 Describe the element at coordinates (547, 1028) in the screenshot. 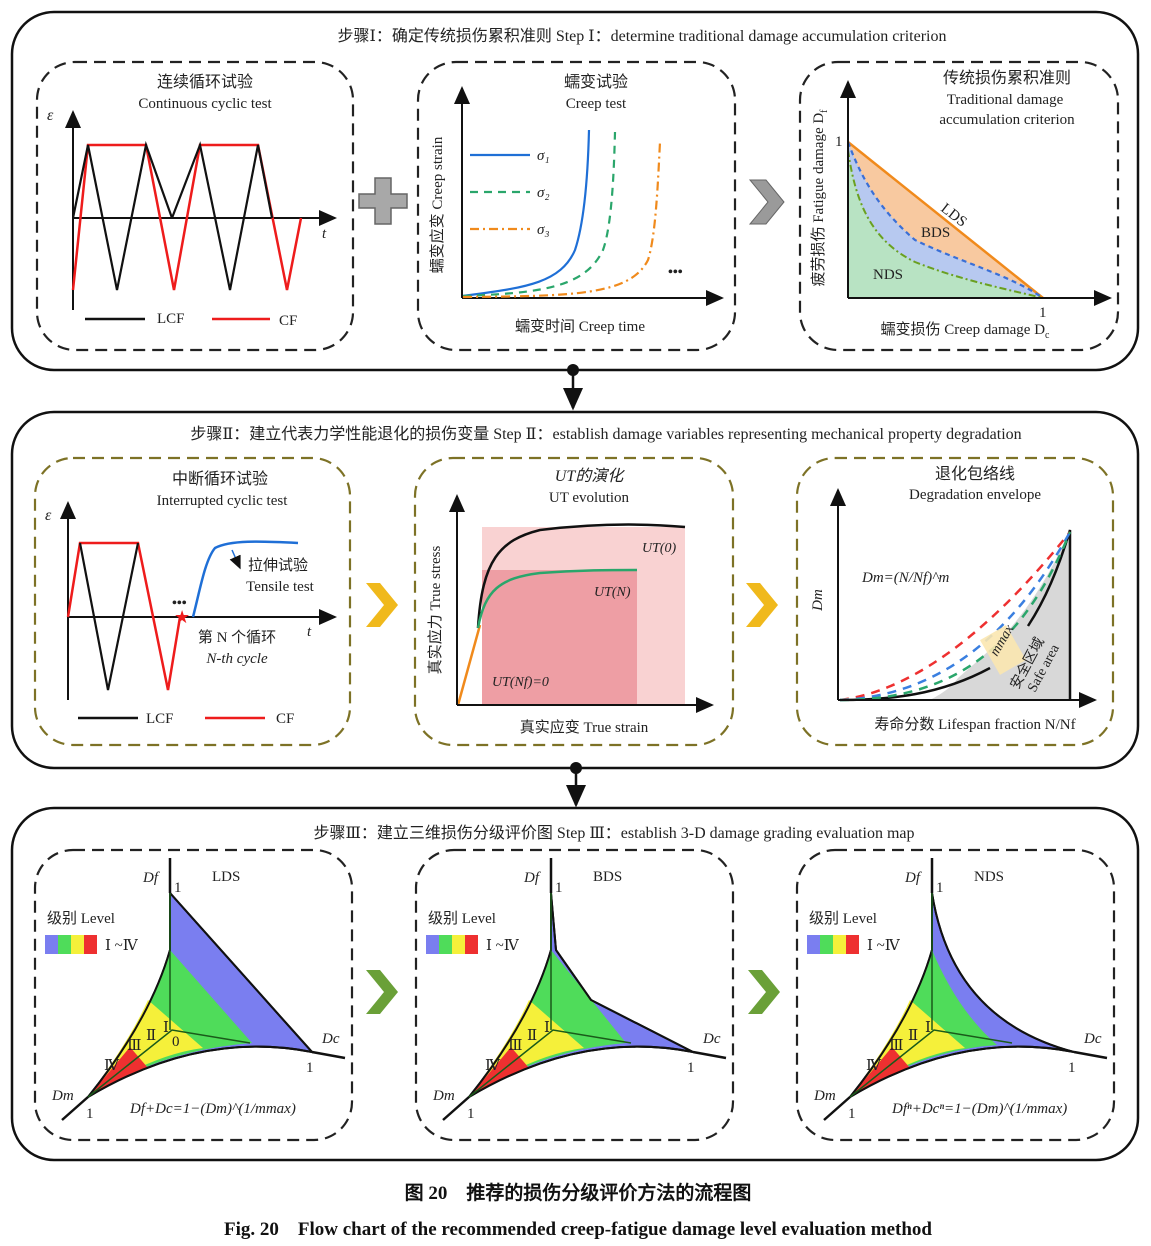

I see `level-1-label: Ⅰ` at that location.